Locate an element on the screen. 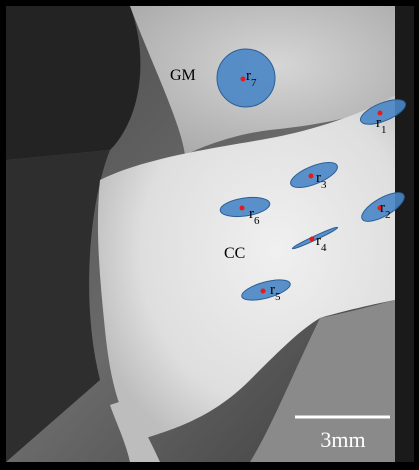 The width and height of the screenshot is (419, 470). roi-label-index: 1 is located at coordinates (384, 130).